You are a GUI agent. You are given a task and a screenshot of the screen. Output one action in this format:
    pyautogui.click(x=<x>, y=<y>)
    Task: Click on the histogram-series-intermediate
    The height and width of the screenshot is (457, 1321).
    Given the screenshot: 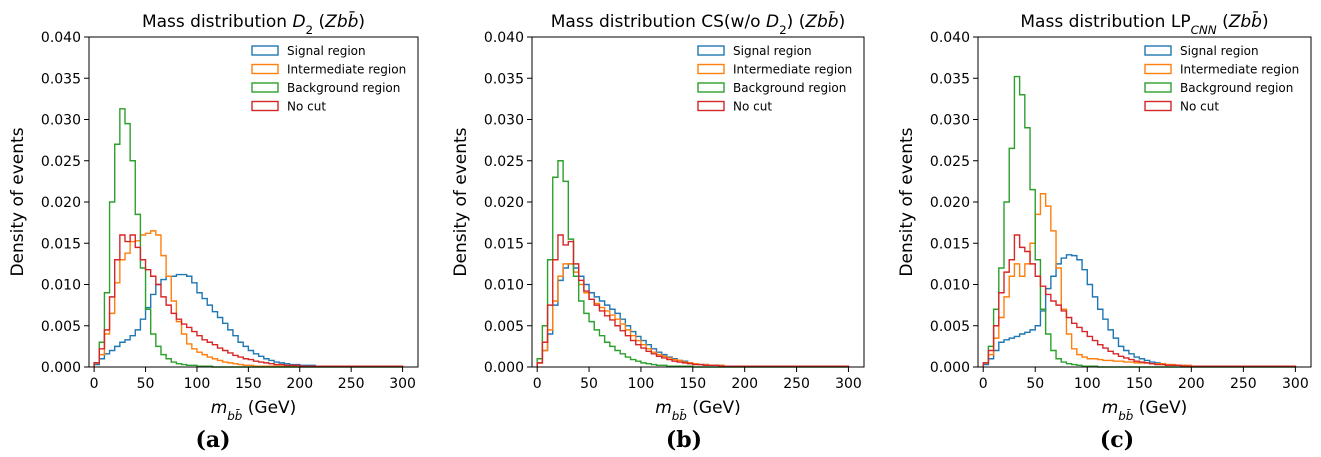 What is the action you would take?
    pyautogui.click(x=1139, y=280)
    